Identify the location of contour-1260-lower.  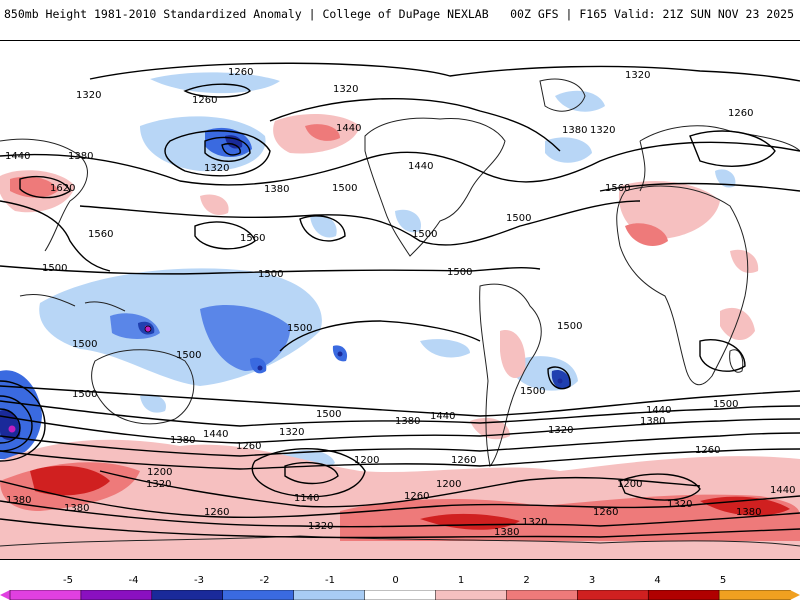
(400, 499).